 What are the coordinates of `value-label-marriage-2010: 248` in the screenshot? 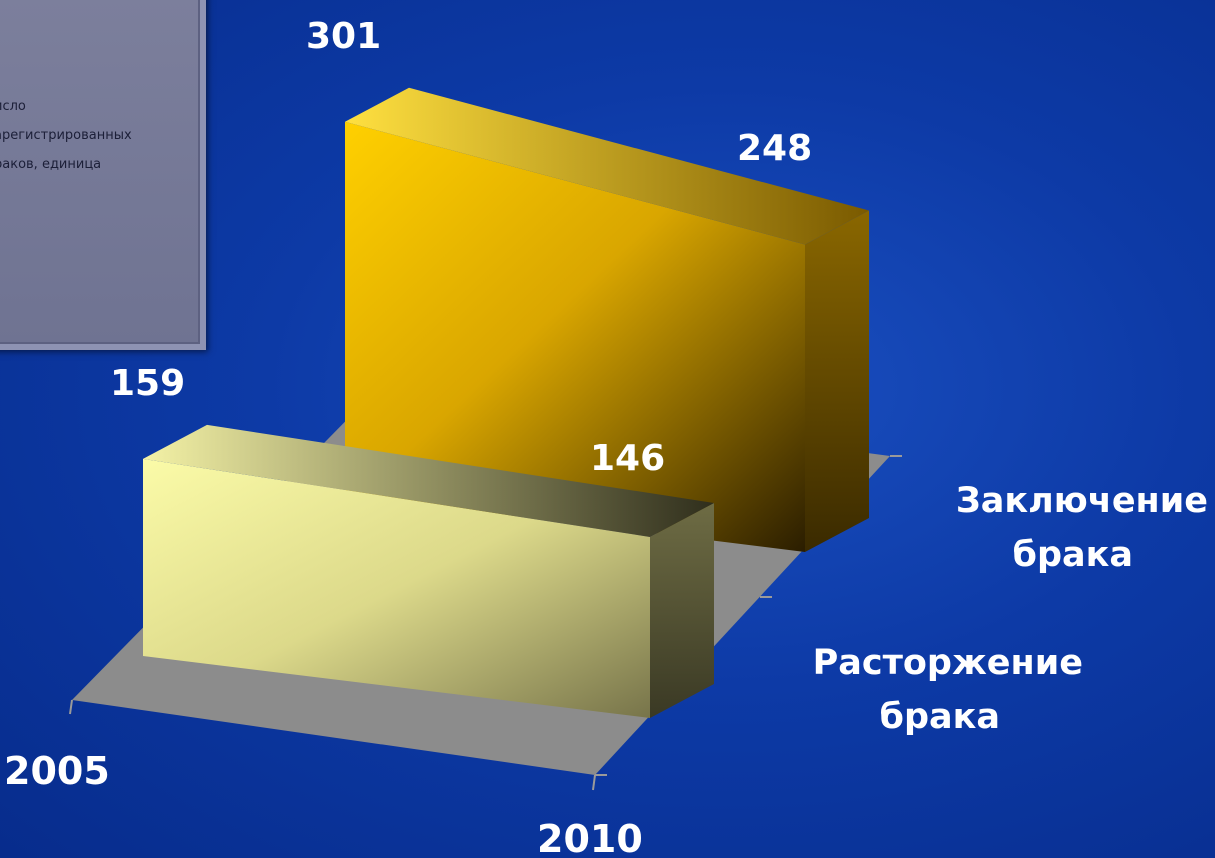 It's located at (774, 148).